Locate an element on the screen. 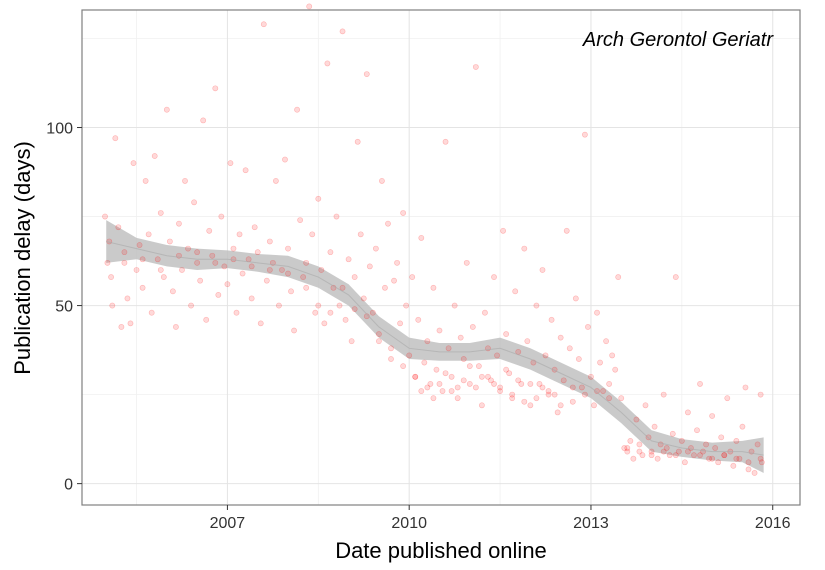 This screenshot has width=825, height=570. y-axis: 0 50 100 is located at coordinates (64, 307).